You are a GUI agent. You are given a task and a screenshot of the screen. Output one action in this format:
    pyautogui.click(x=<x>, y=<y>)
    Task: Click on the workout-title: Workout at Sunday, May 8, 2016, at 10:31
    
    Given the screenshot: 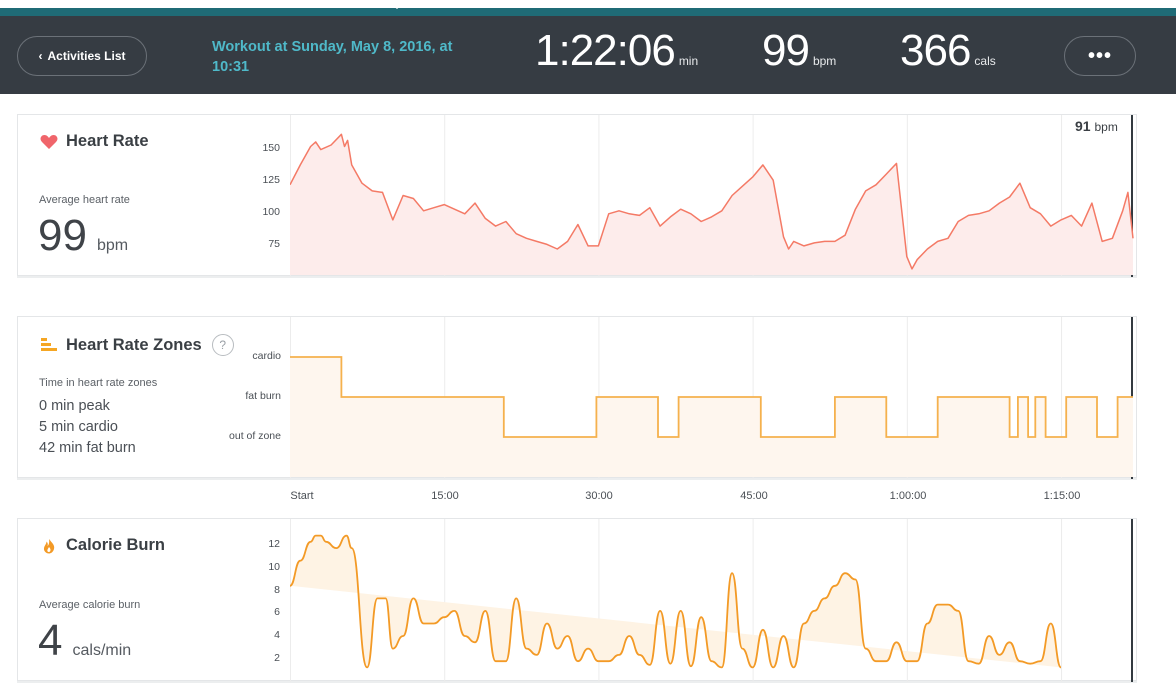 What is the action you would take?
    pyautogui.click(x=332, y=57)
    